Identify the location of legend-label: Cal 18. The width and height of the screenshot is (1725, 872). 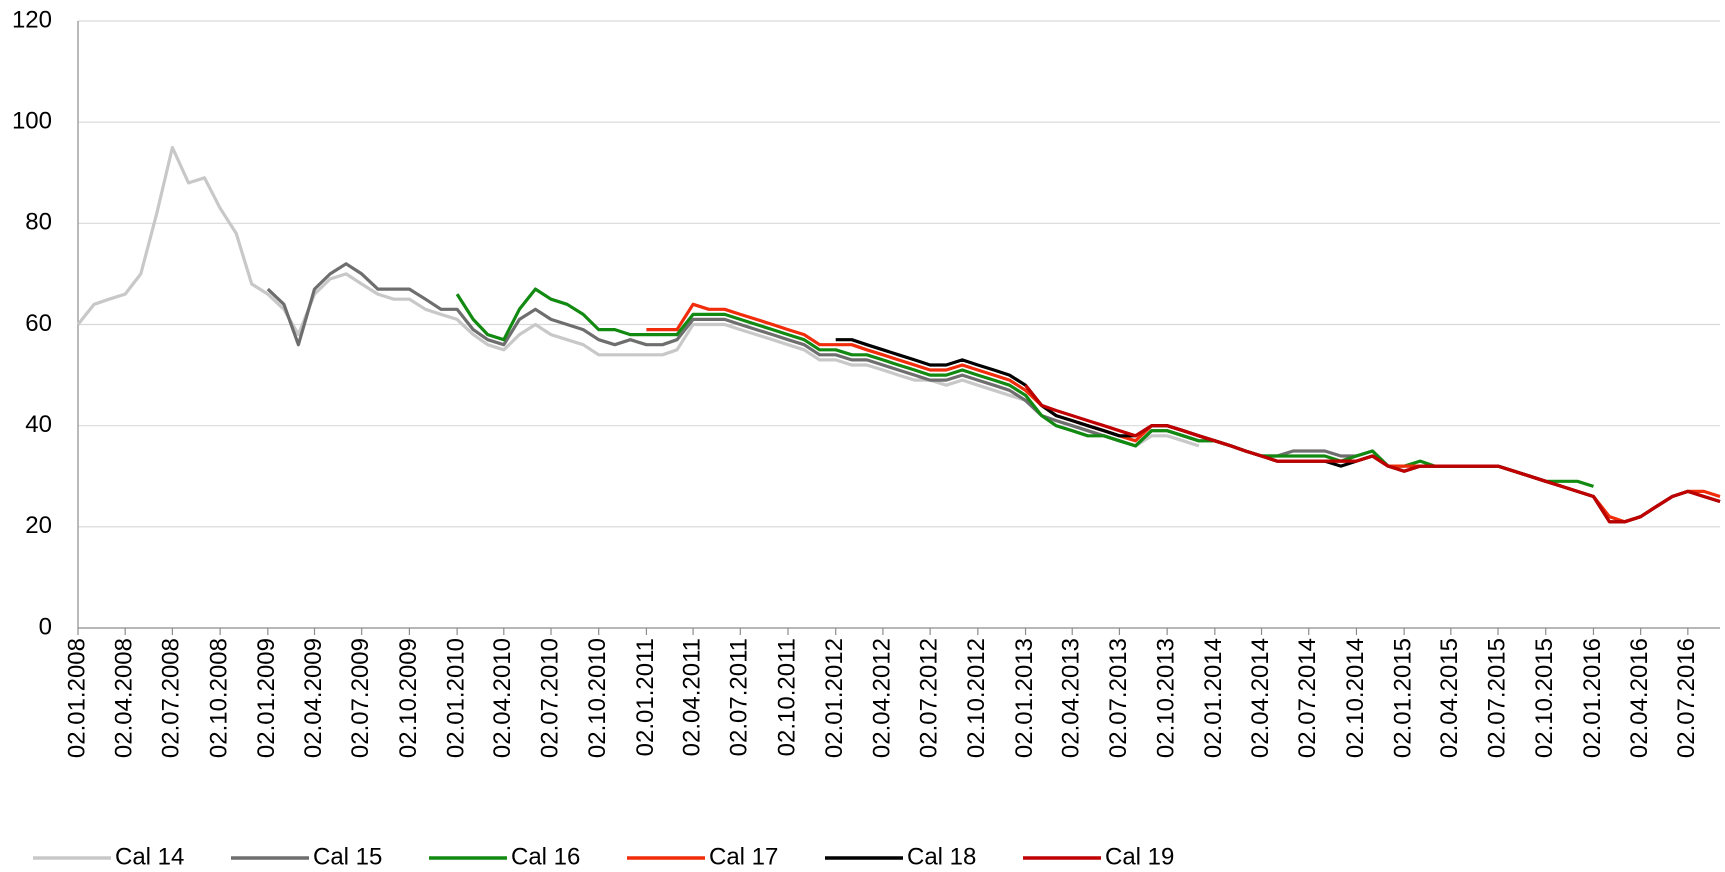
(941, 856).